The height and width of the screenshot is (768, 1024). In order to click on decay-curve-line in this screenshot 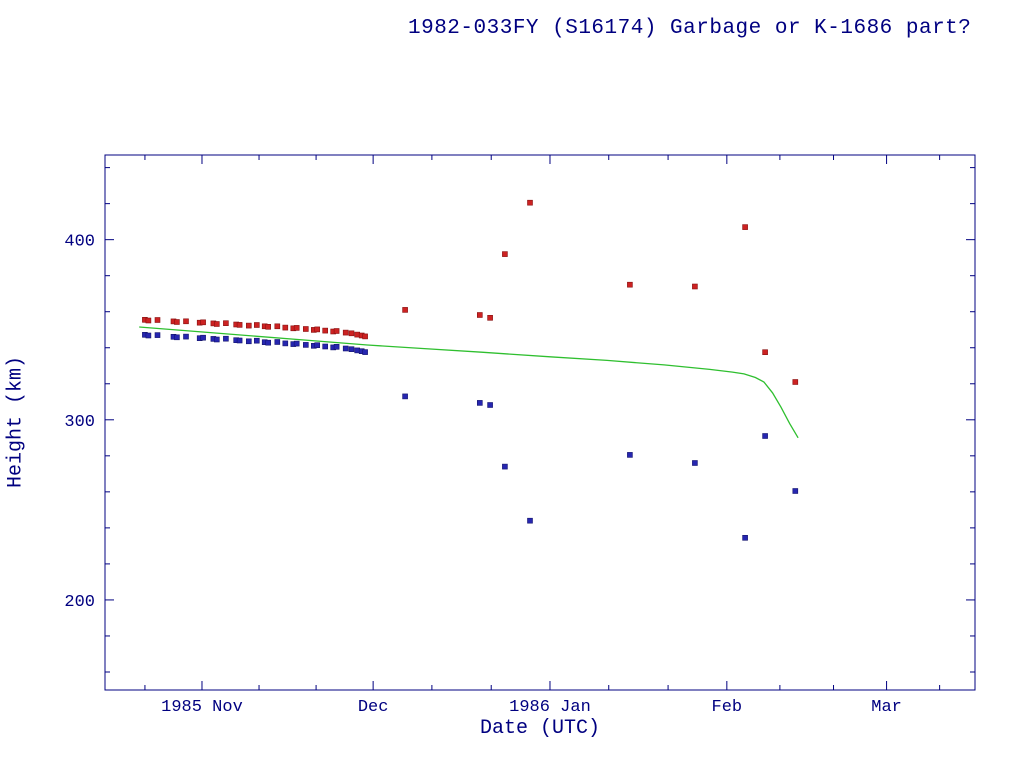, I will do `click(469, 382)`.